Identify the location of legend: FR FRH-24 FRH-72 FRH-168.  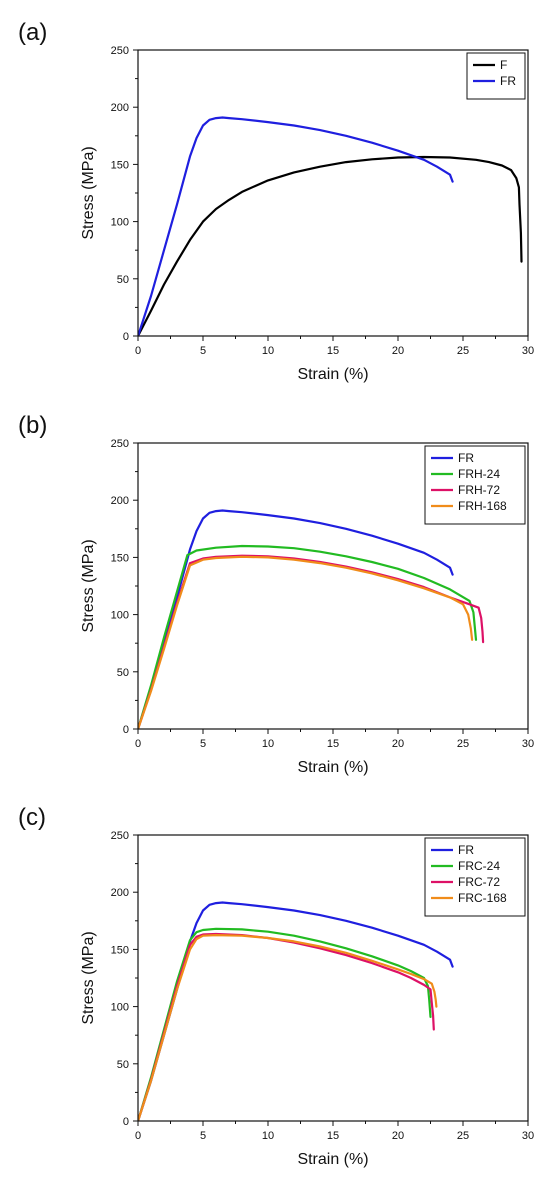
(475, 485).